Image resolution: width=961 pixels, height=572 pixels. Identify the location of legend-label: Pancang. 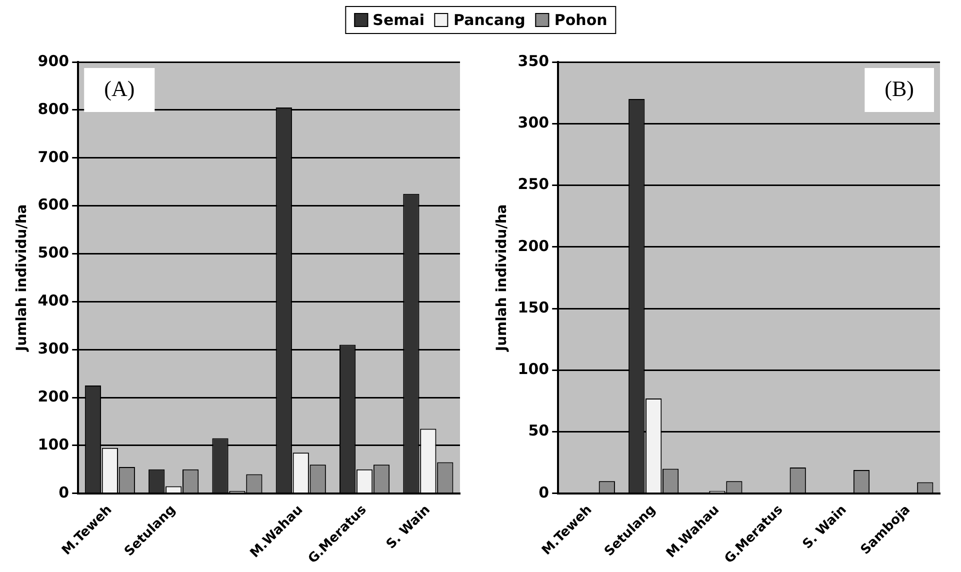
(490, 20).